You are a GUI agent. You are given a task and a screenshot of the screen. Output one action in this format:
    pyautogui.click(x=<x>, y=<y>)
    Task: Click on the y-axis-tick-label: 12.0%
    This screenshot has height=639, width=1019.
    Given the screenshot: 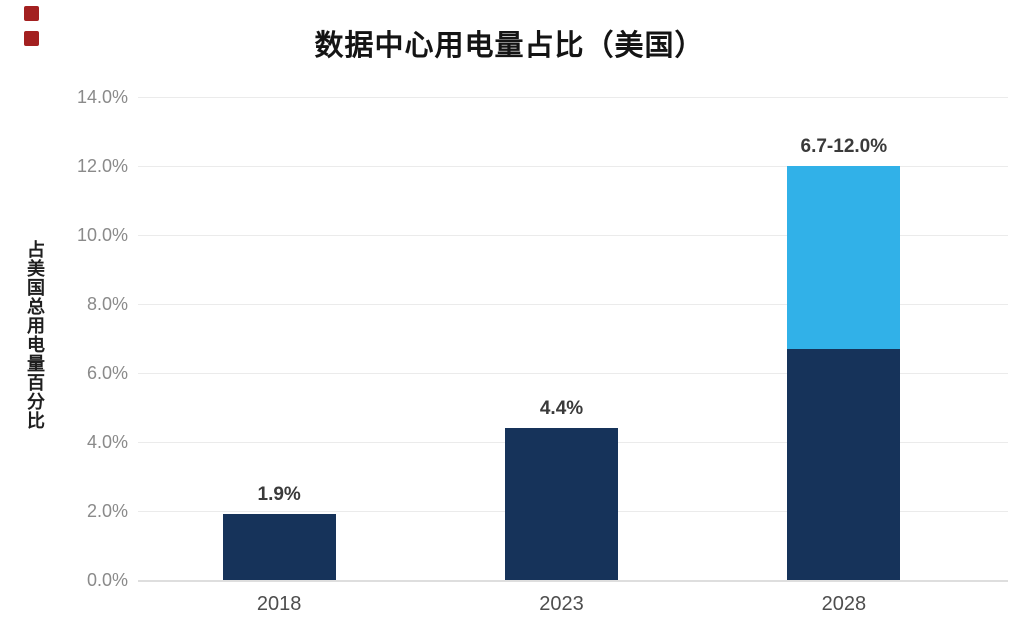 What is the action you would take?
    pyautogui.click(x=102, y=166)
    